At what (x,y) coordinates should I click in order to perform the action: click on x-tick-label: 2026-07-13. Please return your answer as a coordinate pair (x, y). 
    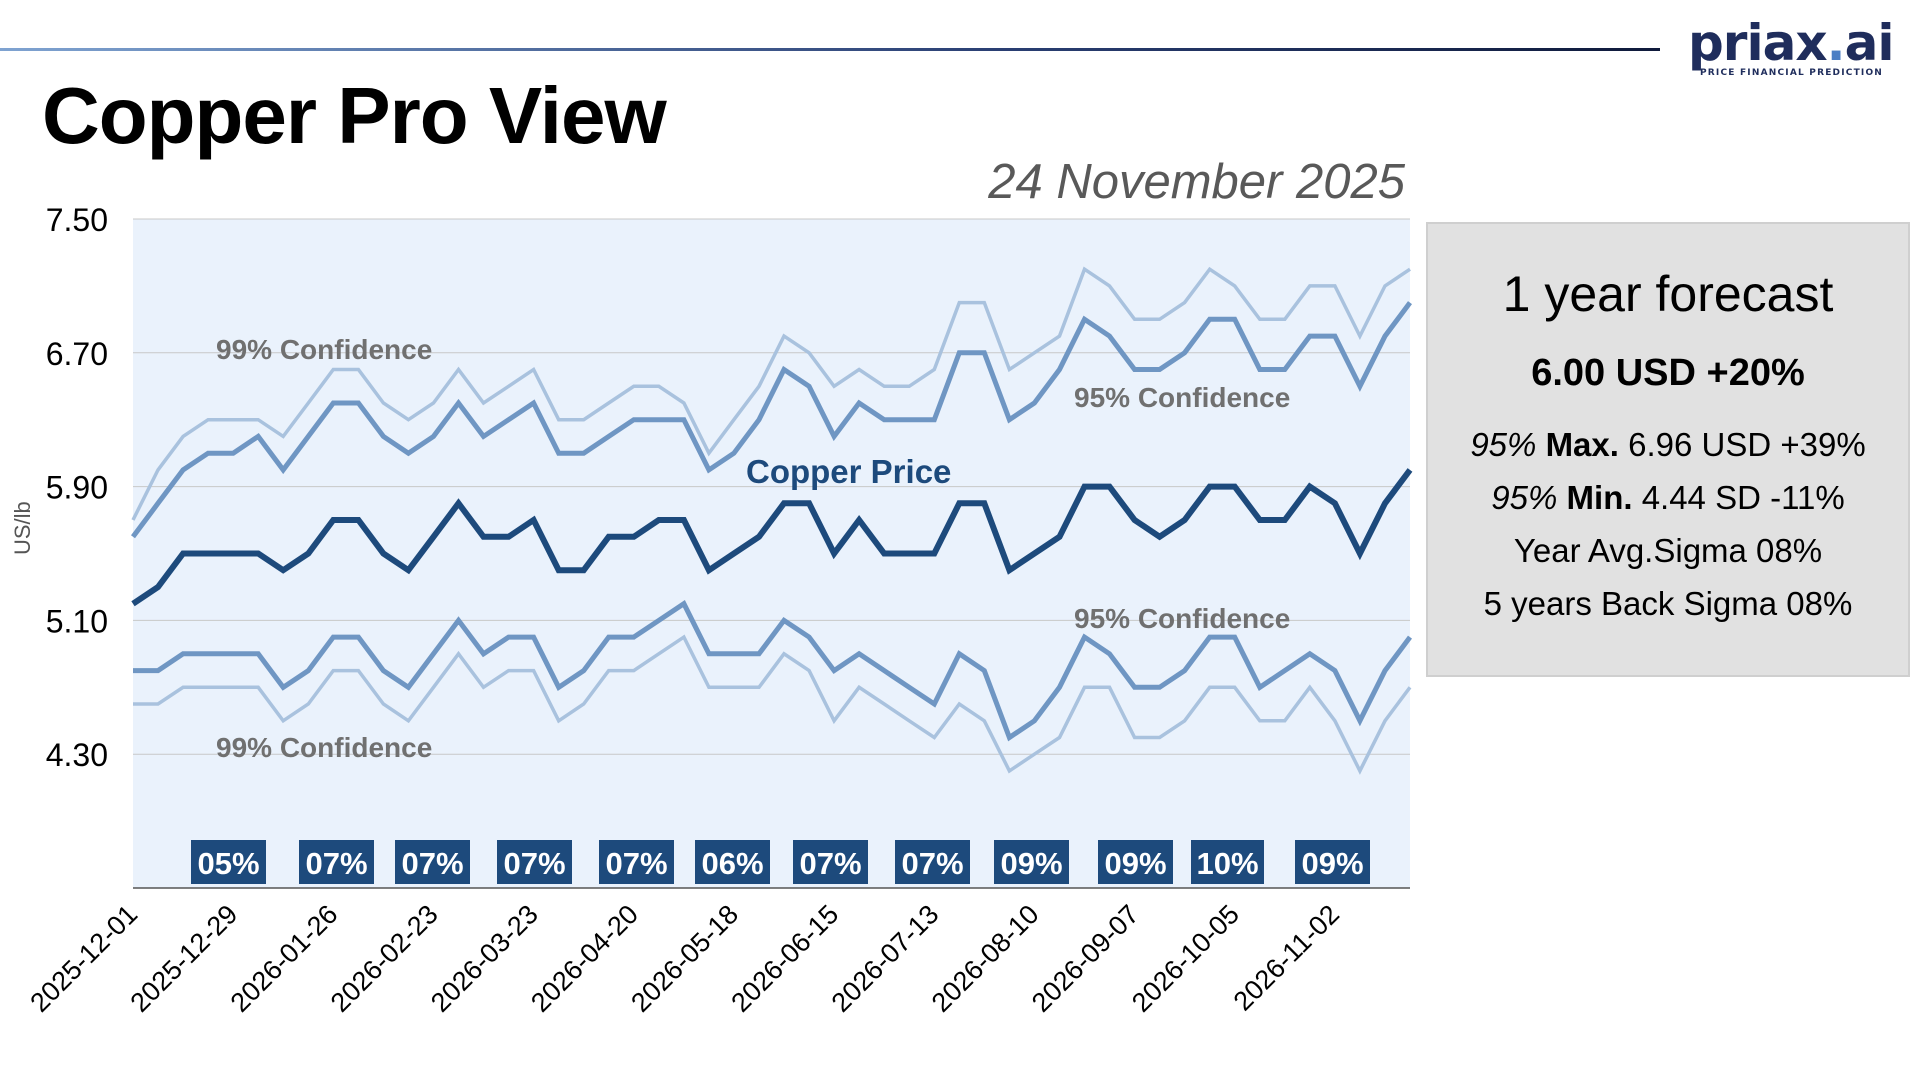
    Looking at the image, I should click on (885, 958).